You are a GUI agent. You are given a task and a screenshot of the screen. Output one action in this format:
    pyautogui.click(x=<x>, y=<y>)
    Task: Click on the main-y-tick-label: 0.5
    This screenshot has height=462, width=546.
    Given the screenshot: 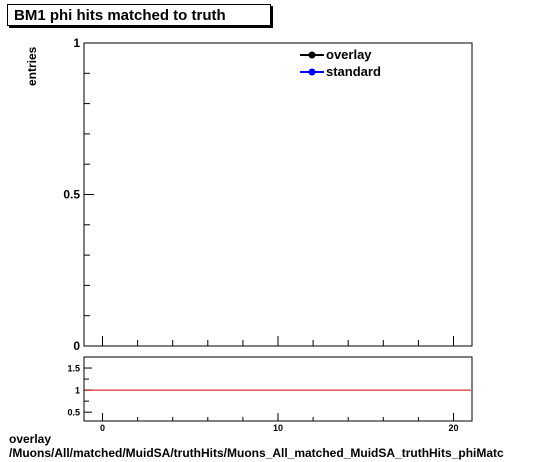 What is the action you would take?
    pyautogui.click(x=71, y=195)
    